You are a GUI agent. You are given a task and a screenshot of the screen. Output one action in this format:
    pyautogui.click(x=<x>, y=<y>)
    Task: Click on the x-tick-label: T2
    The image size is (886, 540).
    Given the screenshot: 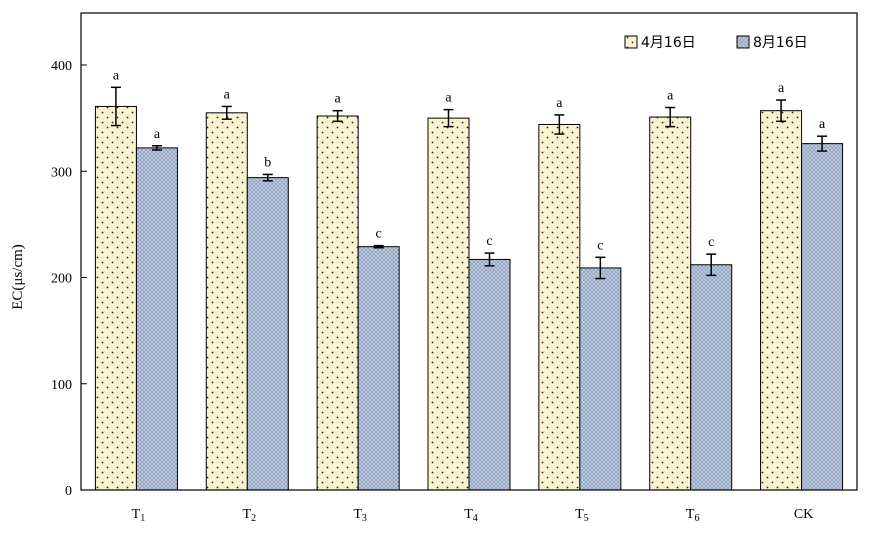 What is the action you would take?
    pyautogui.click(x=250, y=515)
    